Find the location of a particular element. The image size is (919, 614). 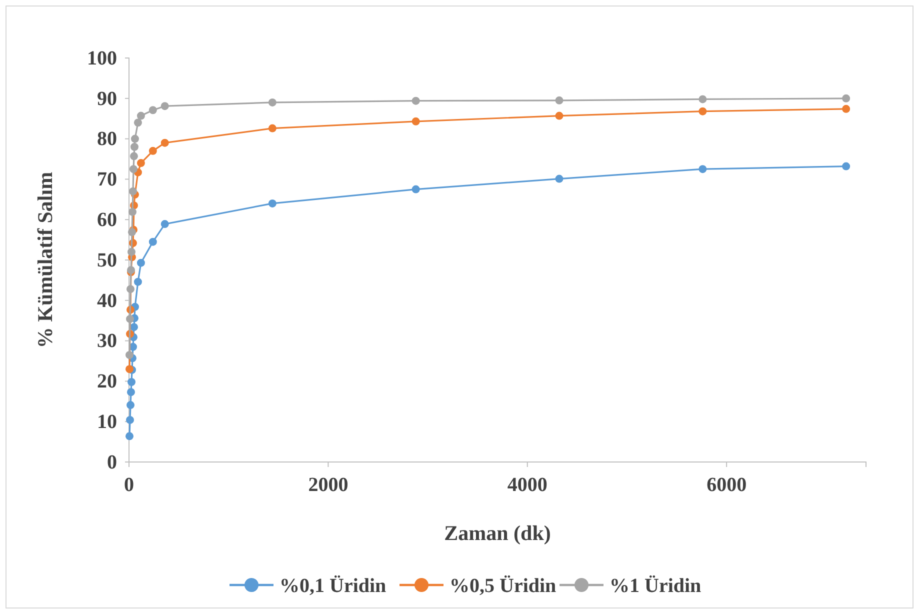

y-tick-label: 90 is located at coordinates (107, 99).